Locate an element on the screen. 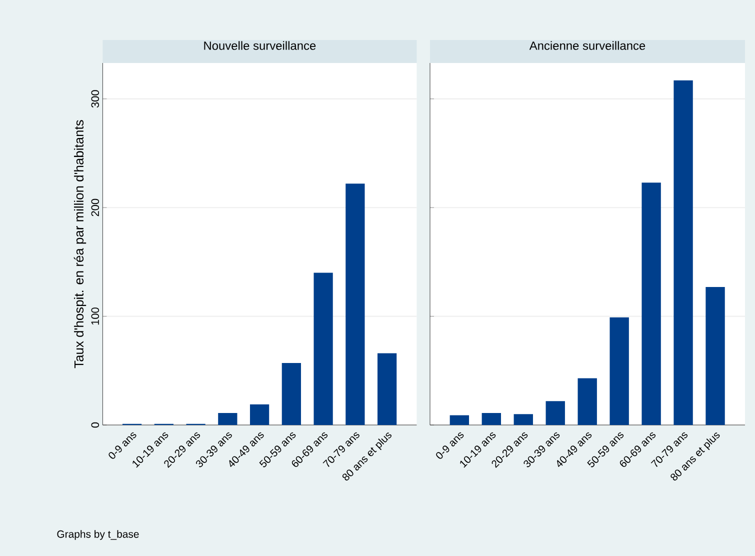 This screenshot has height=556, width=755. y-tick-label: 300 is located at coordinates (95, 99).